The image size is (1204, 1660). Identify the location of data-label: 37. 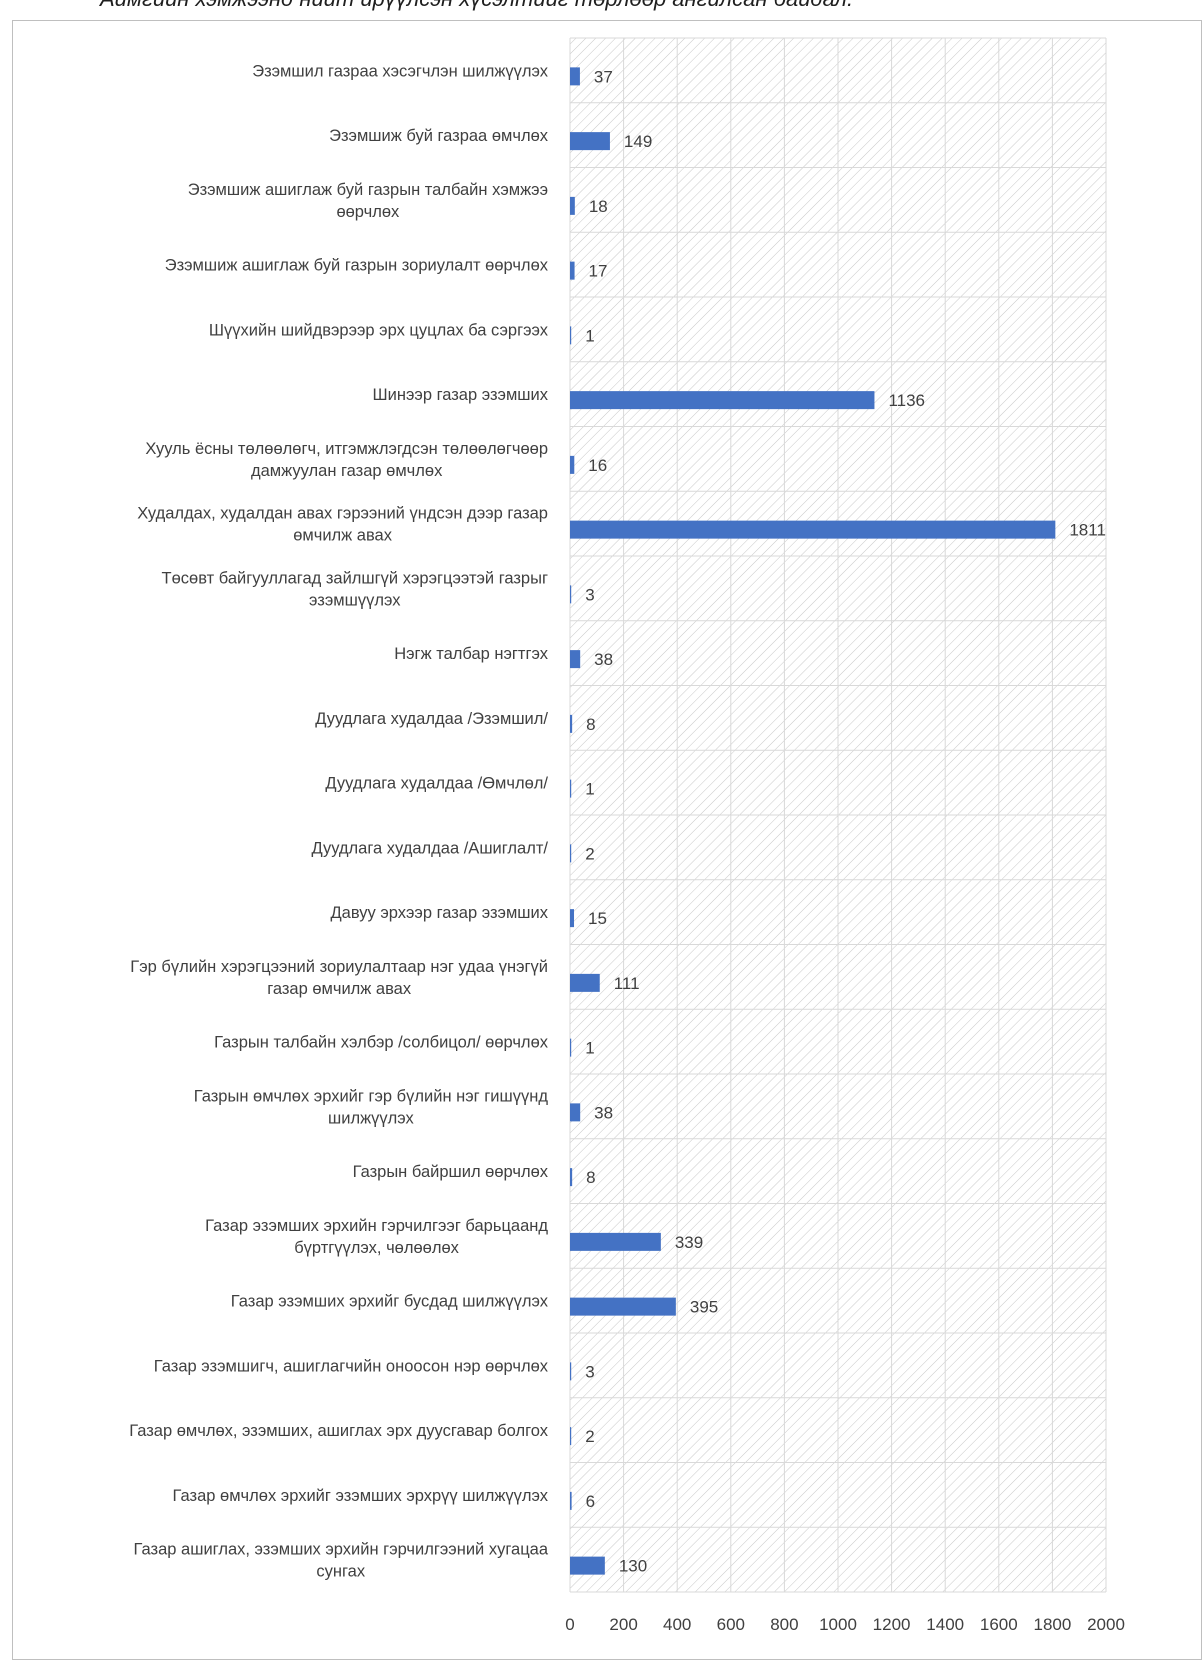
(603, 76).